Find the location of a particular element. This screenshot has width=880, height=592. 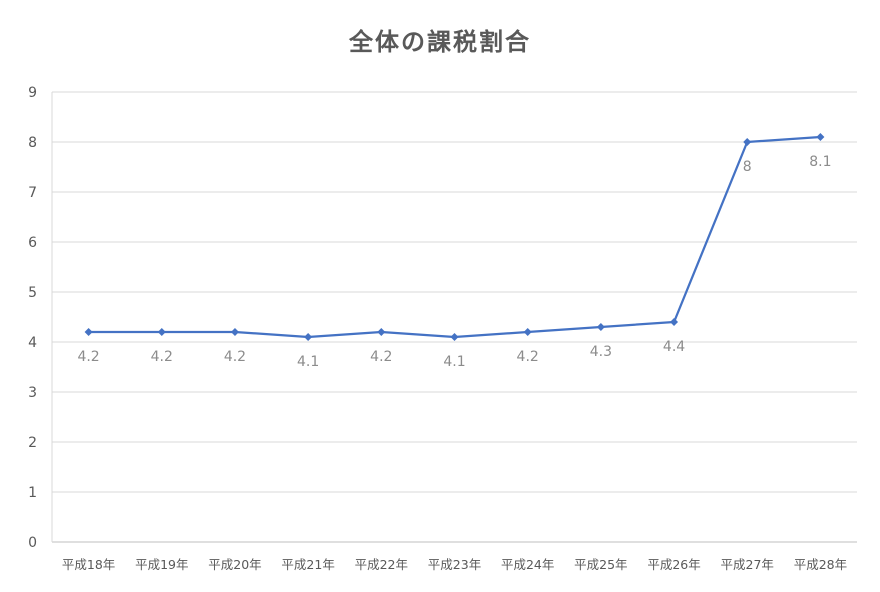

data-label: 4.4 is located at coordinates (674, 347).